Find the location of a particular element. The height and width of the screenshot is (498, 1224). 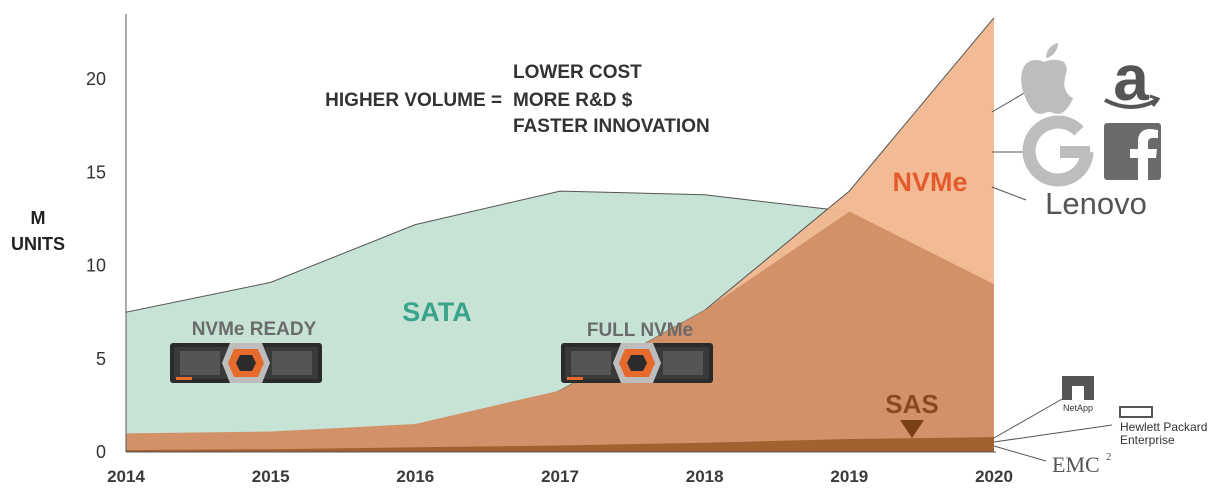

y-tick-10: 10 is located at coordinates (96, 266).